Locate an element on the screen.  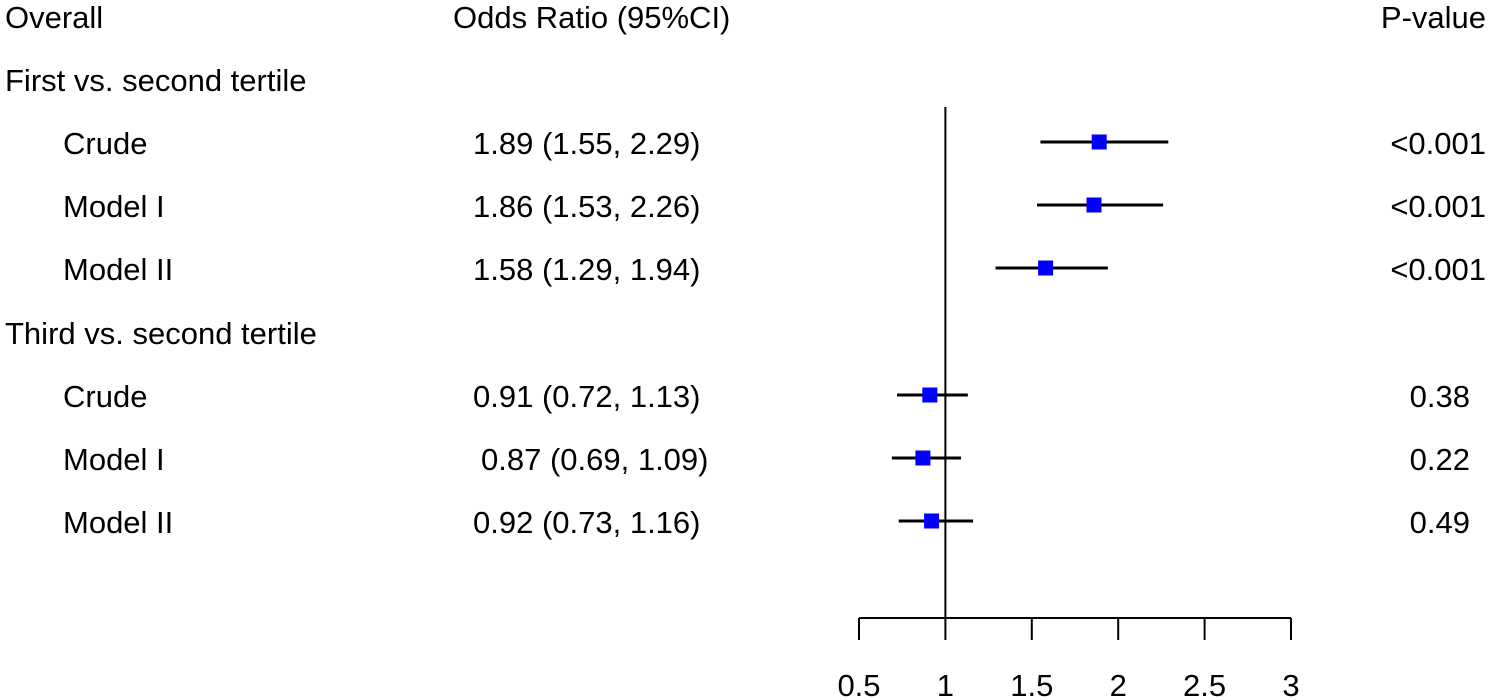
x-axis-tick-label: 3 is located at coordinates (1290, 684).